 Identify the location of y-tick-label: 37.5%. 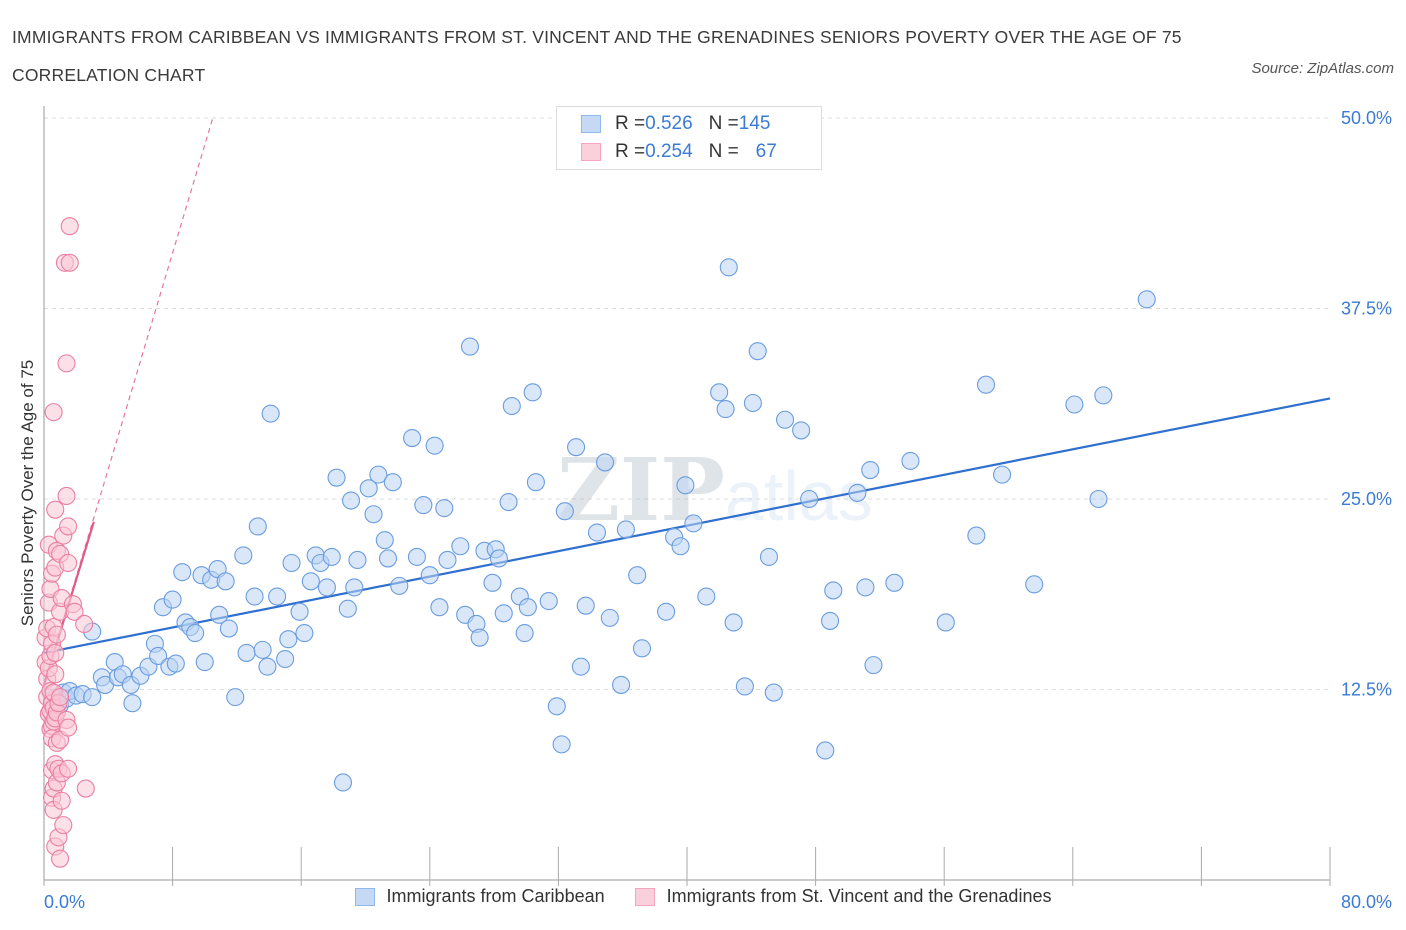
(1366, 309).